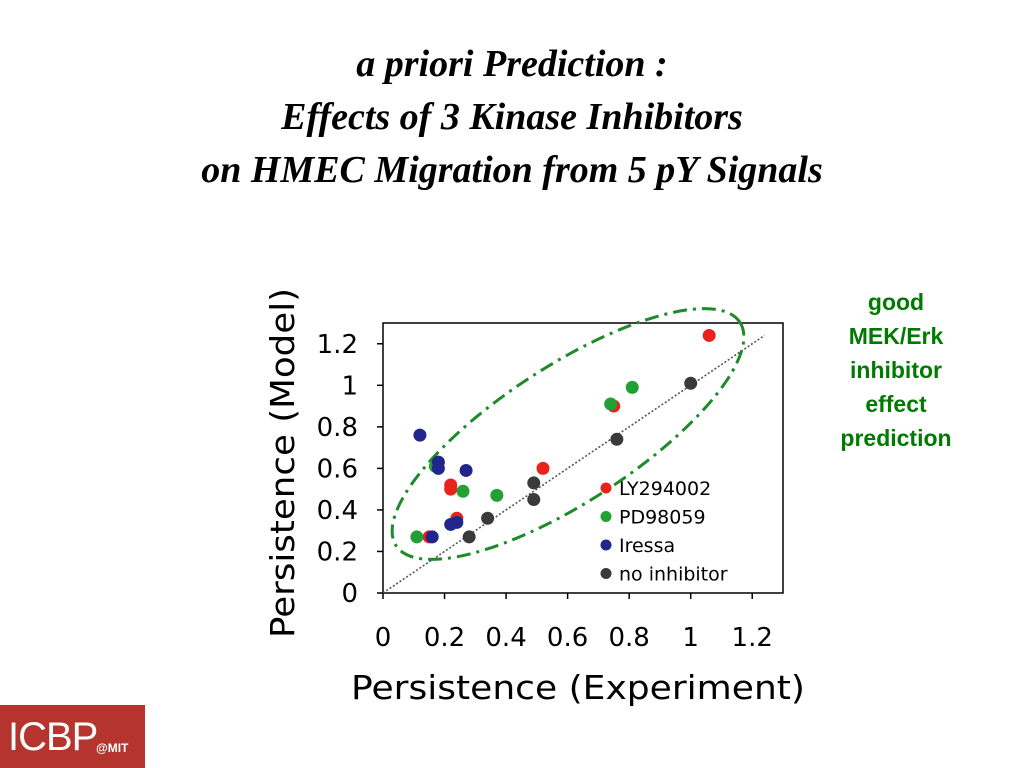 The width and height of the screenshot is (1024, 768). I want to click on title-line-2: Effects of 3 Kinase Inhibitors, so click(512, 117).